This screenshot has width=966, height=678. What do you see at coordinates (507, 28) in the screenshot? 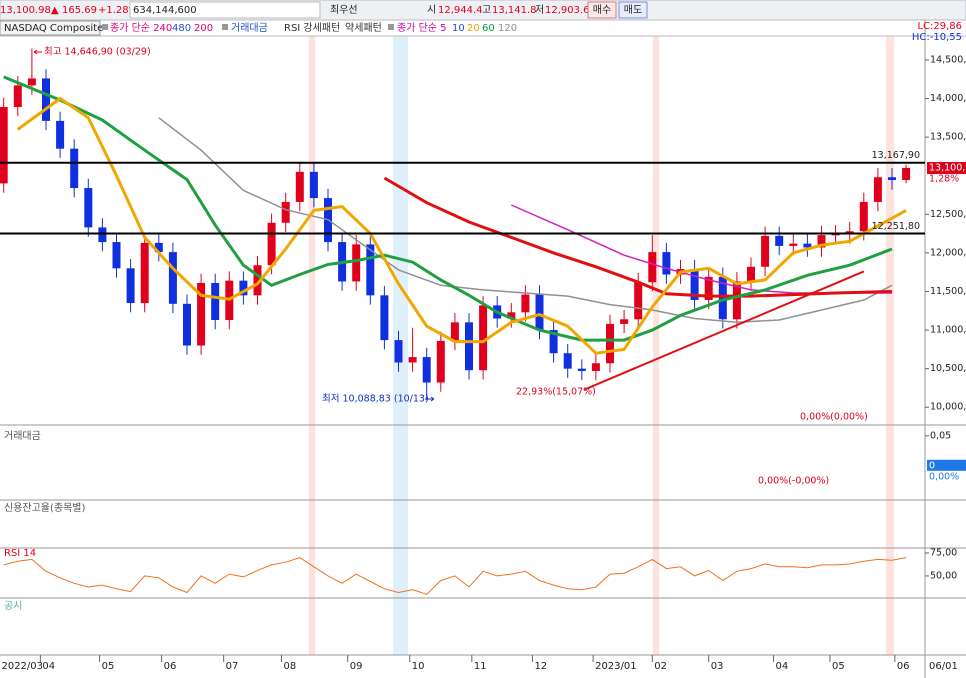
I see `legend-item: 120` at bounding box center [507, 28].